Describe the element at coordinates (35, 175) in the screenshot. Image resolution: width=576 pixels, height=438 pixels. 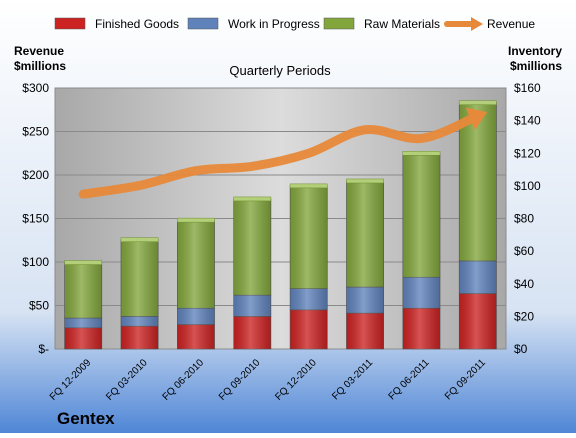
I see `left-tick-label: $200` at that location.